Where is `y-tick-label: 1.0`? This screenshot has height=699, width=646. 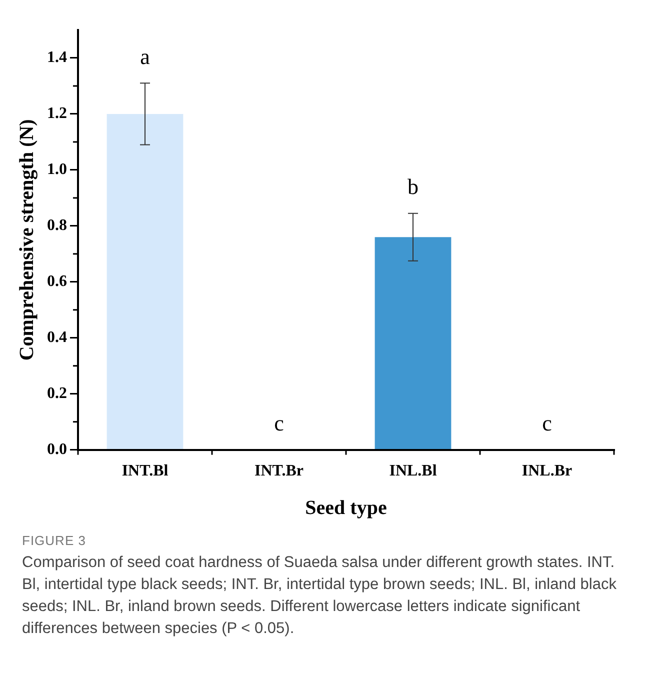
y-tick-label: 1.0 is located at coordinates (57, 169).